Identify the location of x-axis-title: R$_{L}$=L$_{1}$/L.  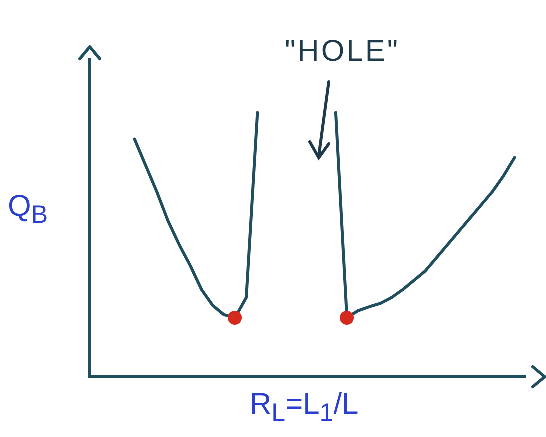
(304, 408).